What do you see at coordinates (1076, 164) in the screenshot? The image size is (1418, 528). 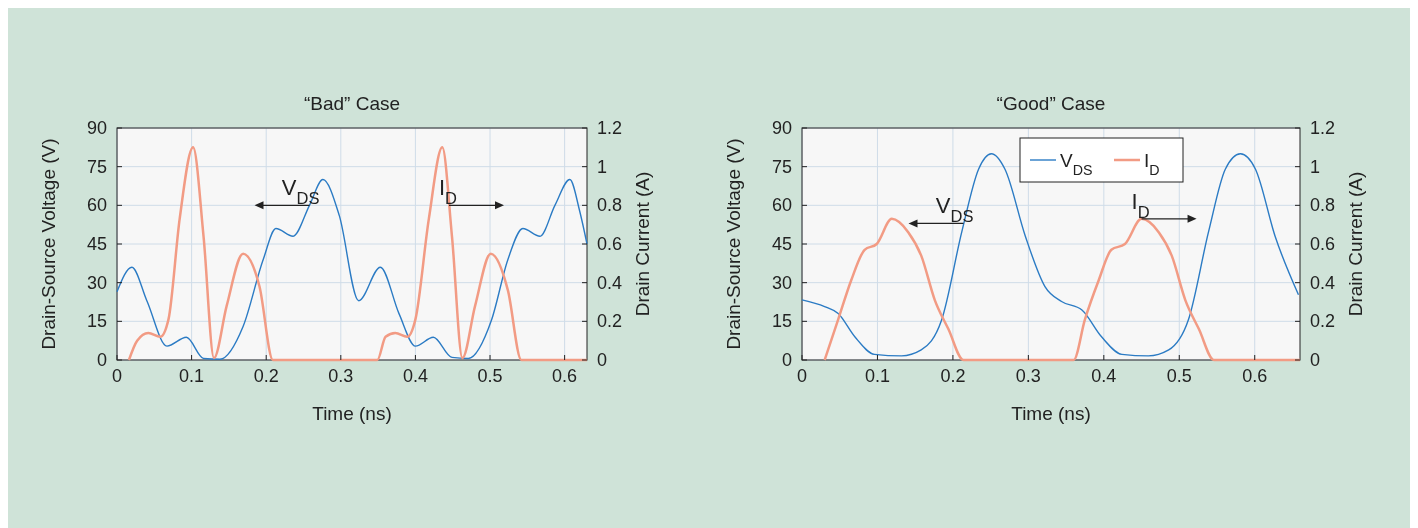 I see `legend-label: V$_{DS}$` at bounding box center [1076, 164].